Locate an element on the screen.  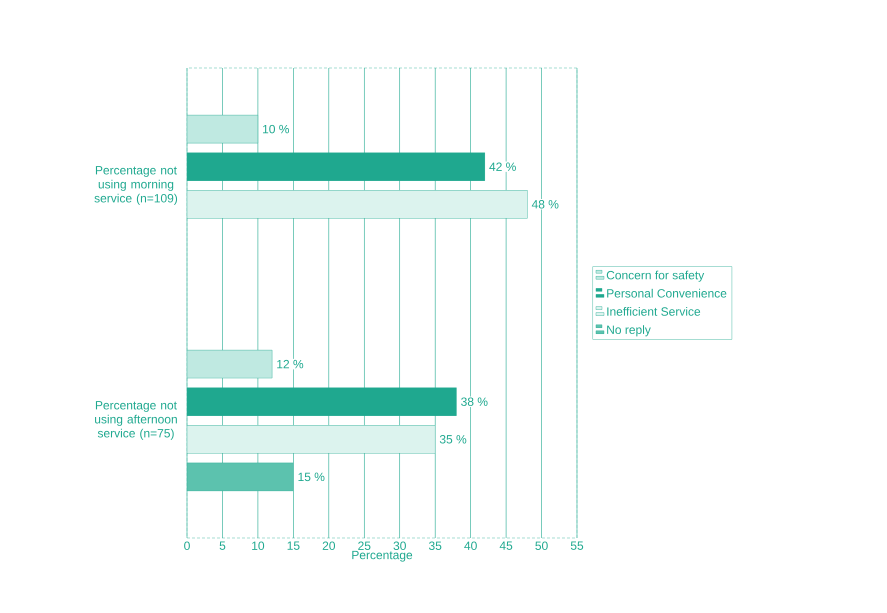
data-label: 15 % is located at coordinates (311, 477).